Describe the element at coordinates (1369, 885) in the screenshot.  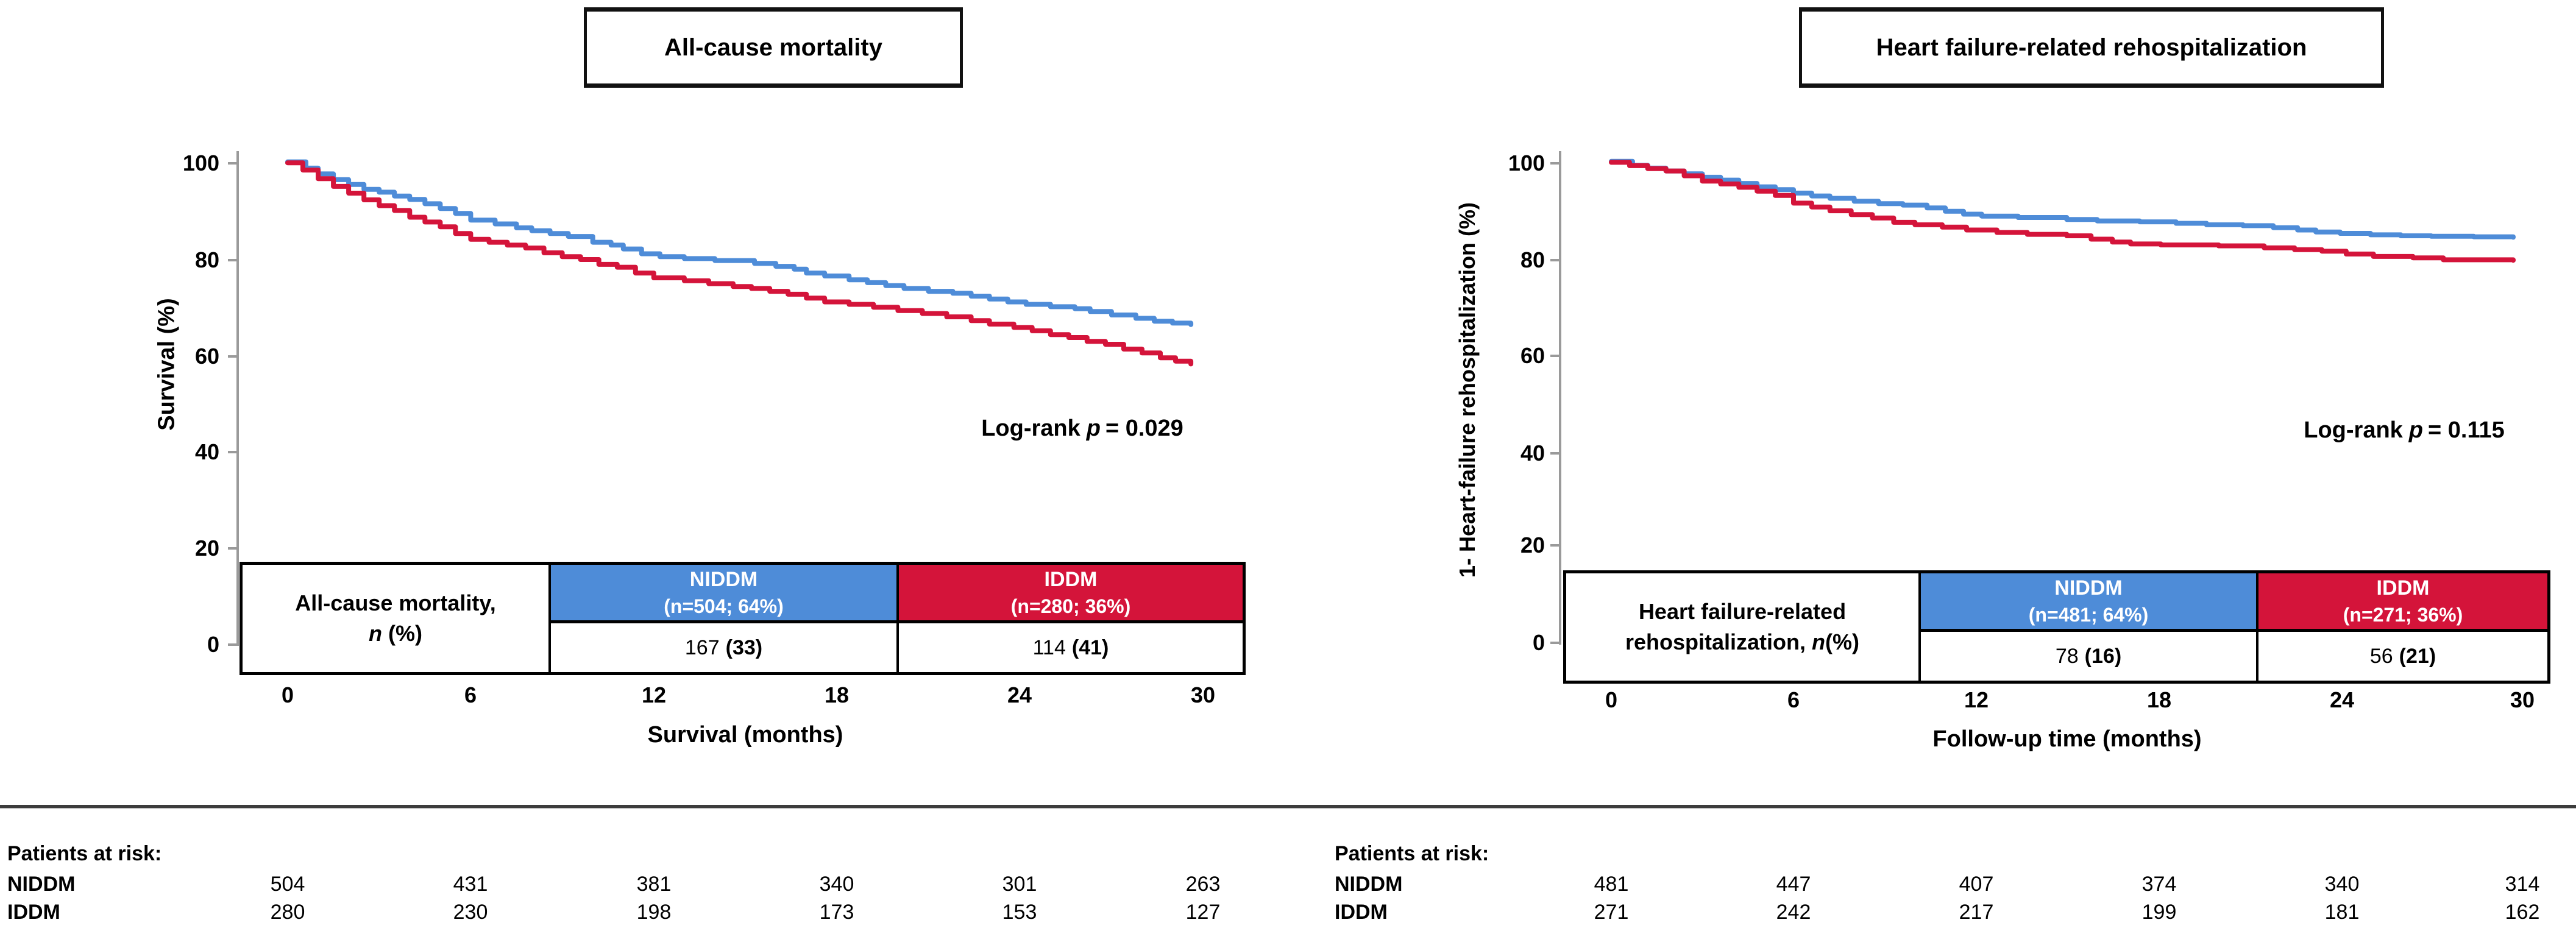
I see `right-risk-row-niddm-label: NIDDM` at that location.